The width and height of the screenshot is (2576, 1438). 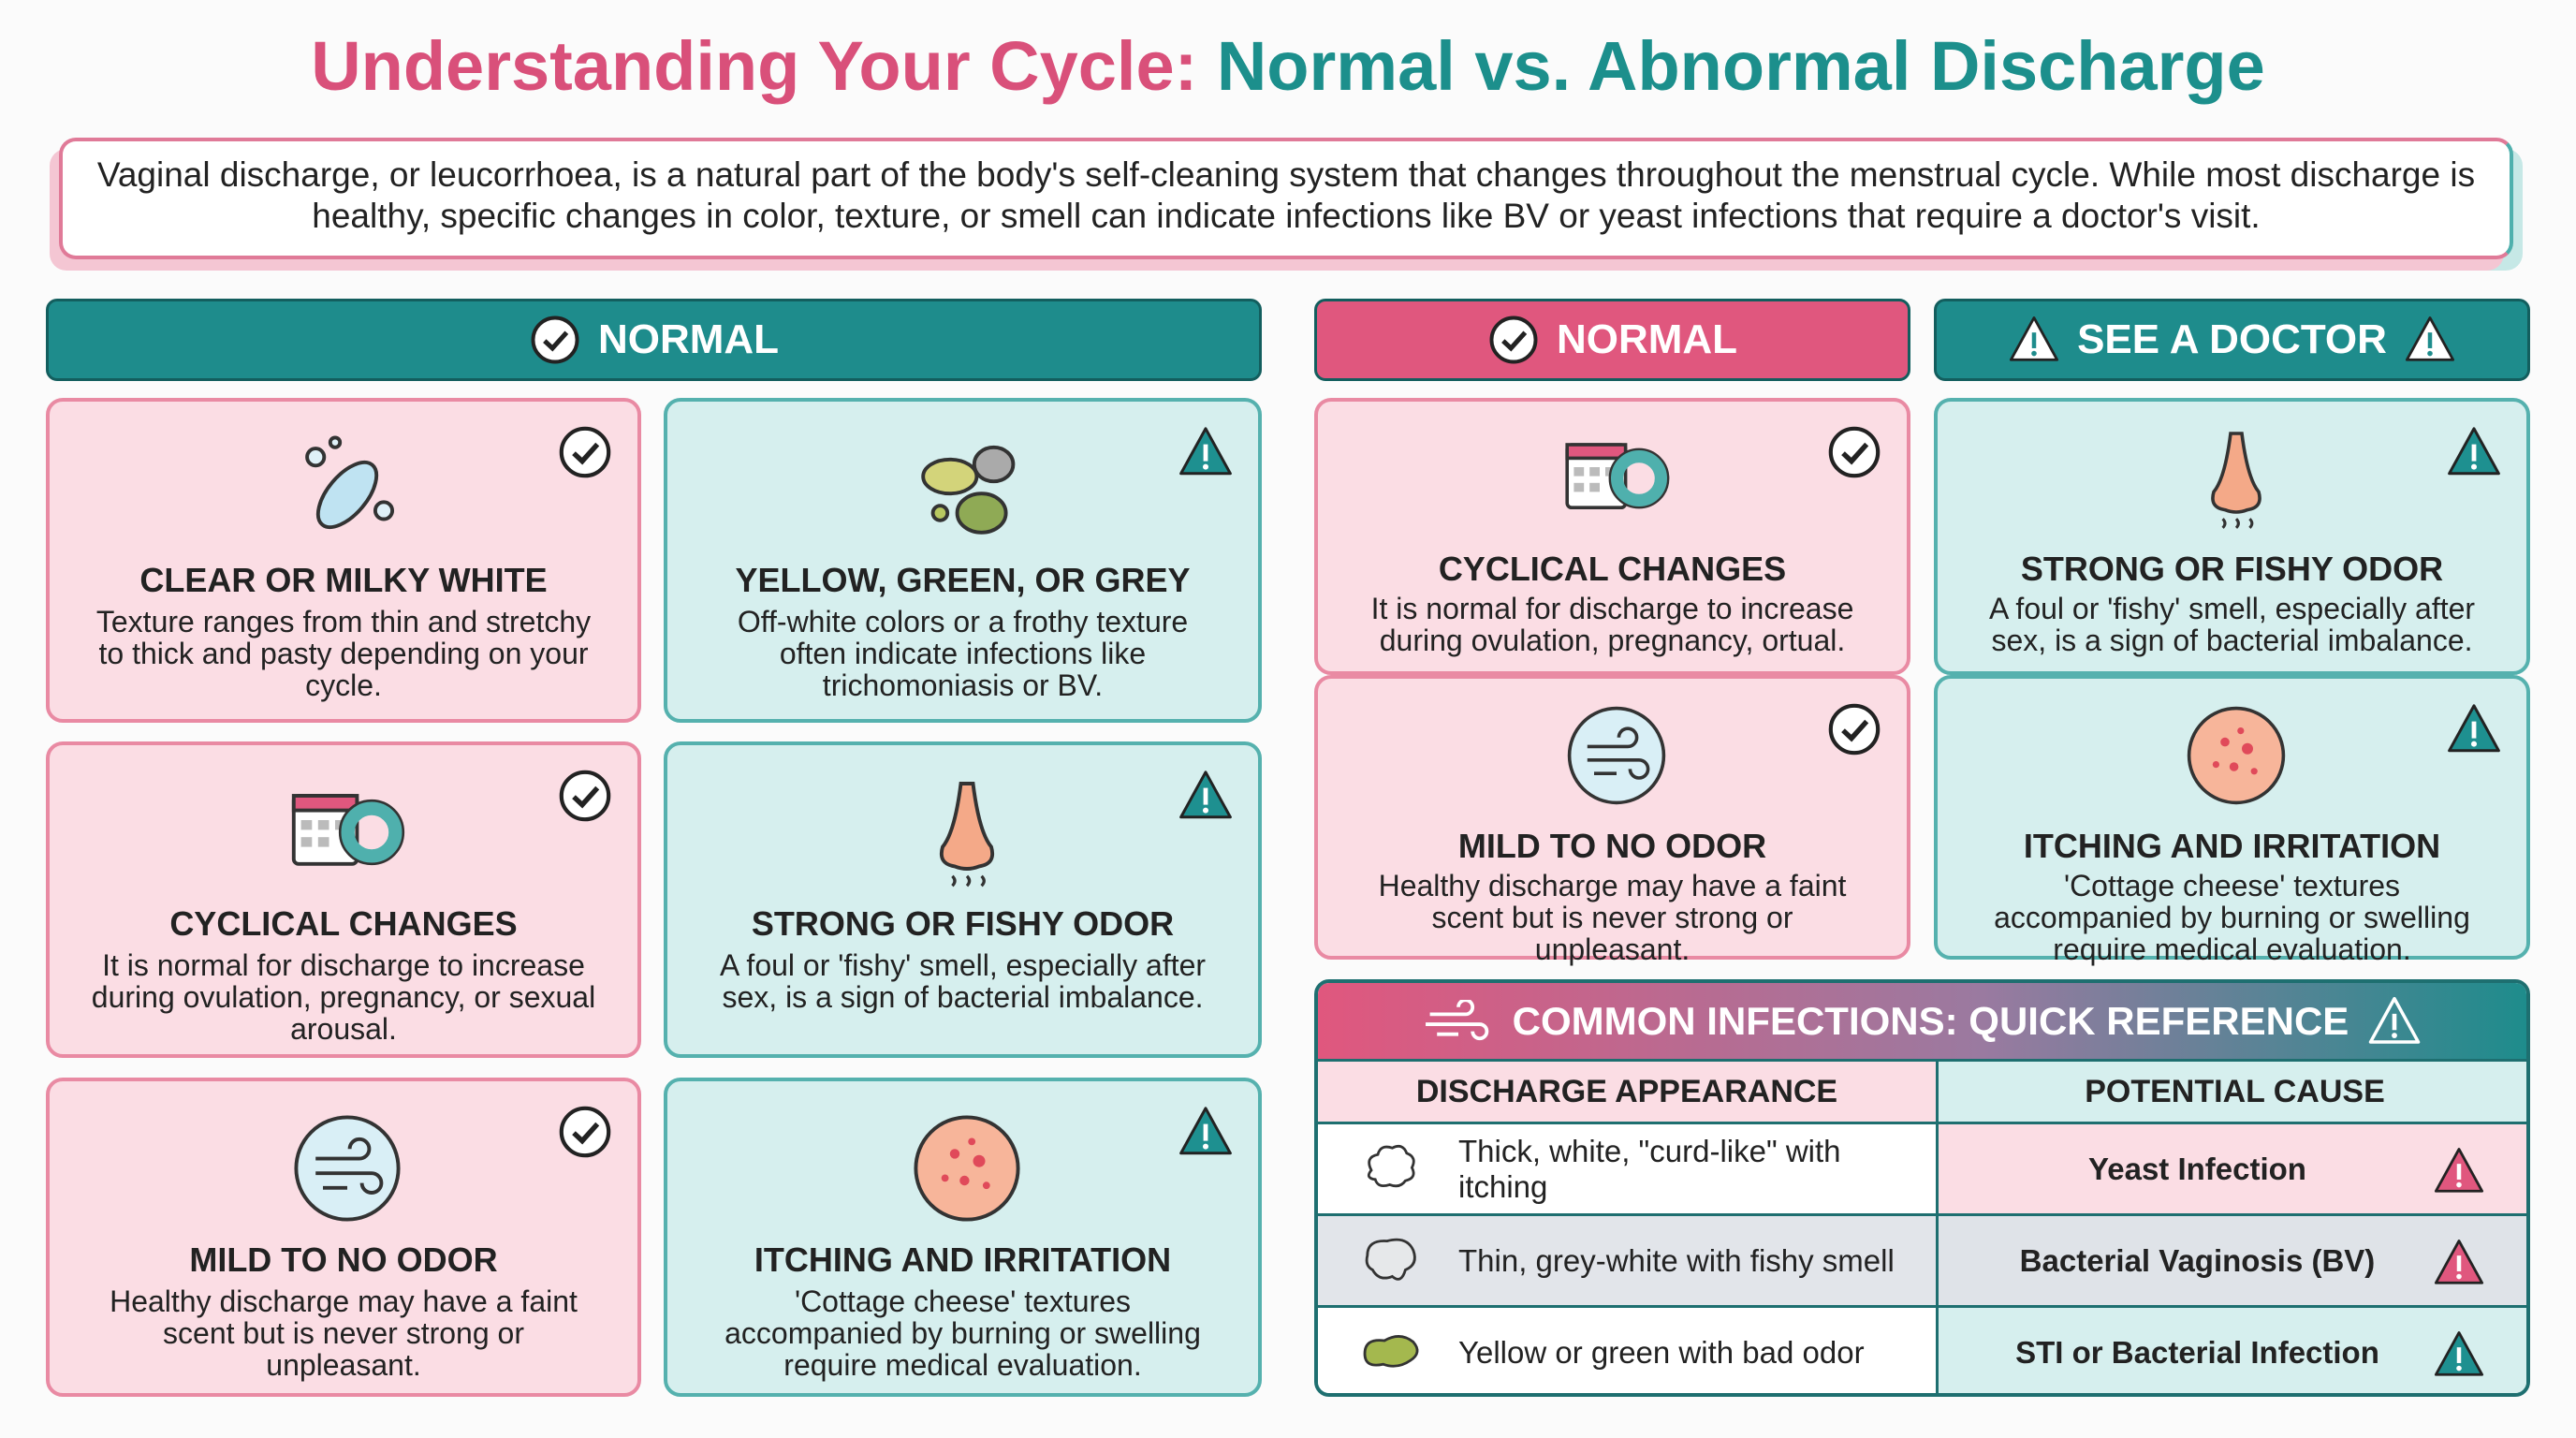 What do you see at coordinates (2232, 1262) in the screenshot?
I see `table-cell: Bacterial Vaginosis (BV)` at bounding box center [2232, 1262].